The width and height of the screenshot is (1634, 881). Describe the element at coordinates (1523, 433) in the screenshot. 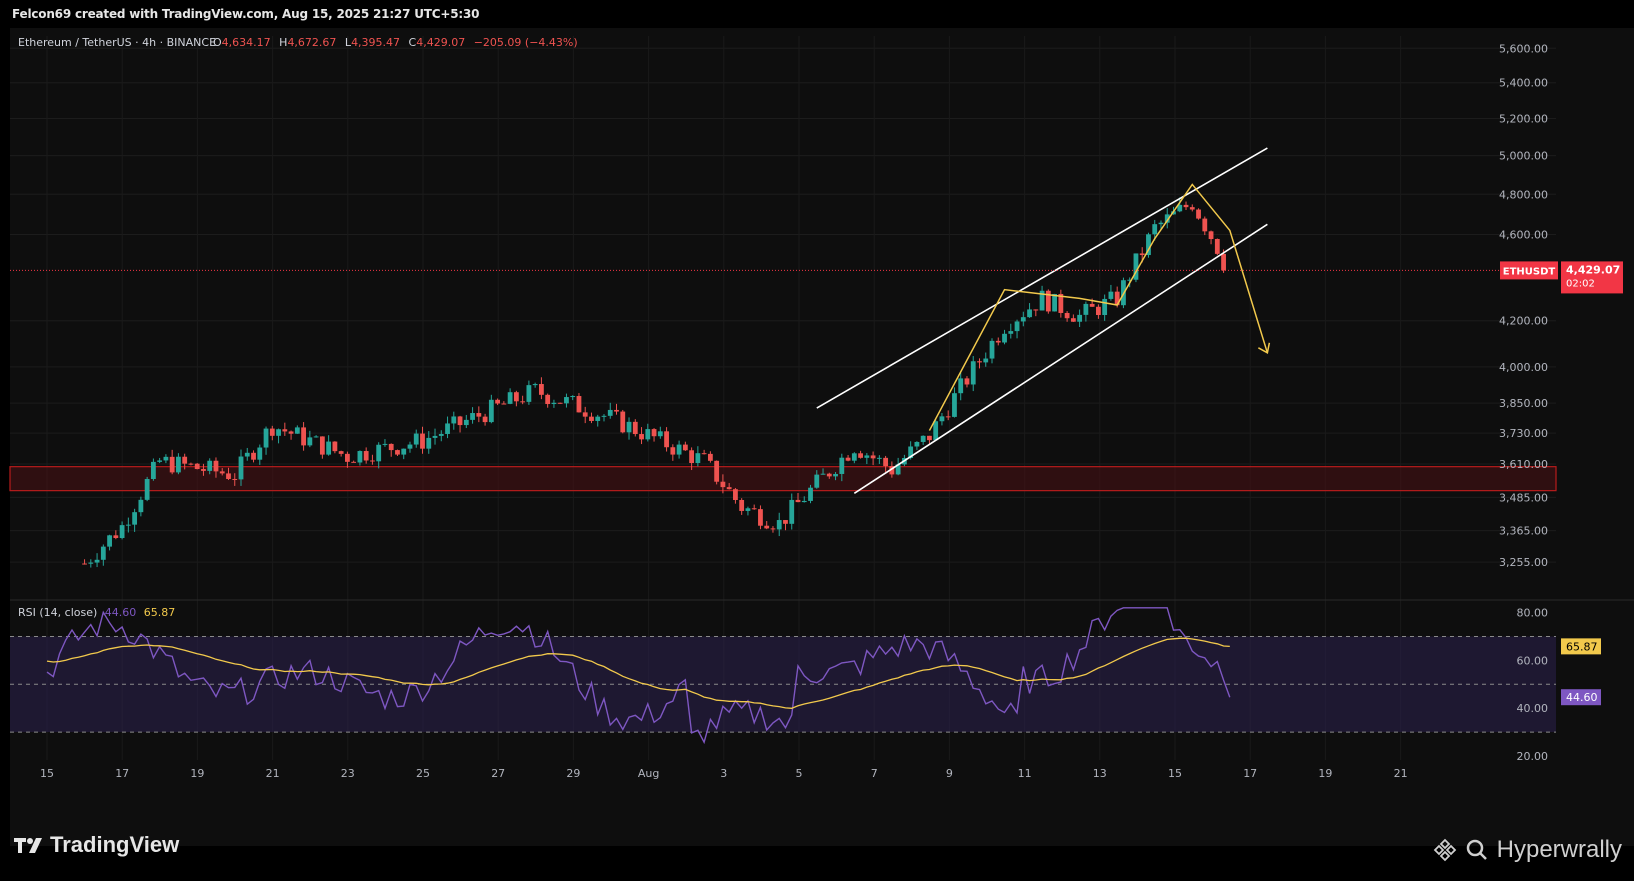

I see `price-tick-label: 3,730.00` at that location.